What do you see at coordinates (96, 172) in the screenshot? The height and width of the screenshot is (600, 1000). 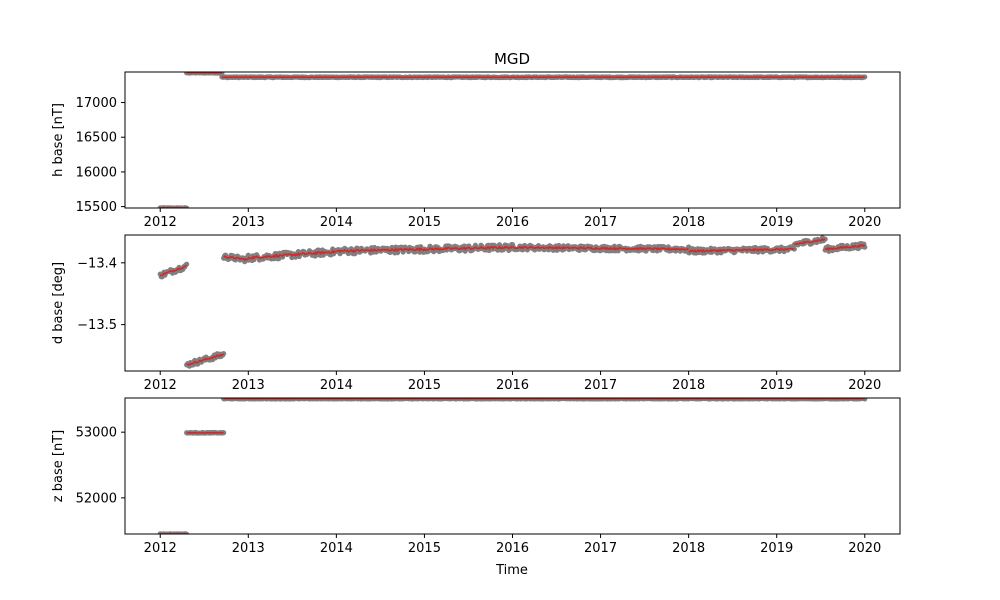 I see `y-tick-label: 16000` at bounding box center [96, 172].